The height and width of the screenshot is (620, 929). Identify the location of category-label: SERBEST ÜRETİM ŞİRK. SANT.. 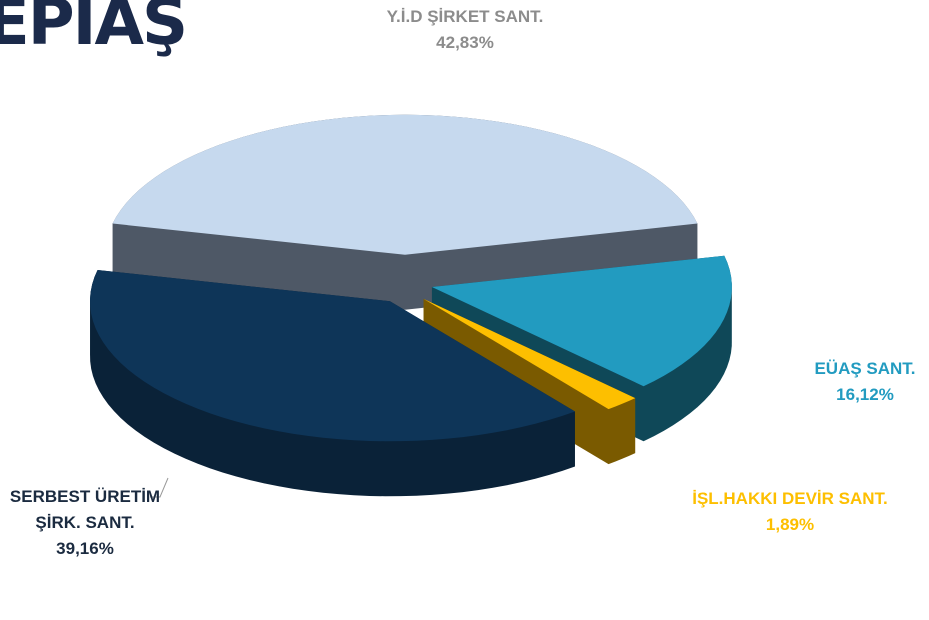
(85, 509).